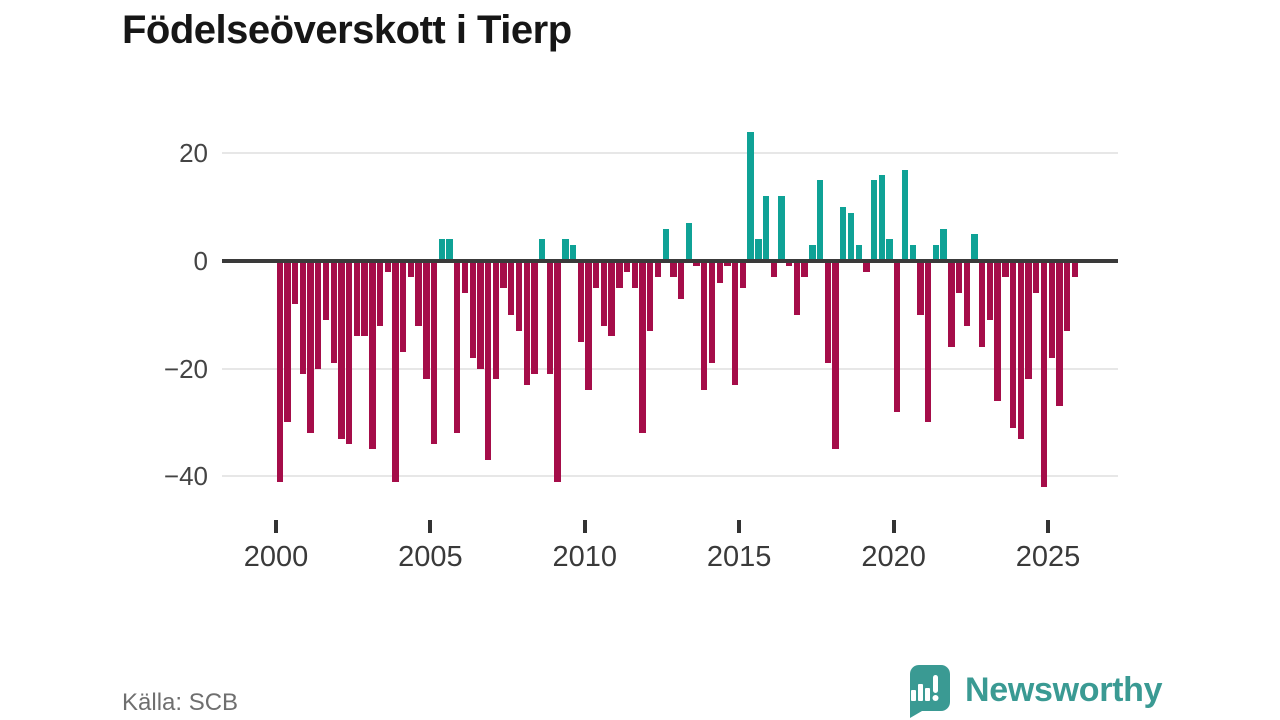 This screenshot has width=1280, height=720. I want to click on brand-name: Newsworthy, so click(1064, 690).